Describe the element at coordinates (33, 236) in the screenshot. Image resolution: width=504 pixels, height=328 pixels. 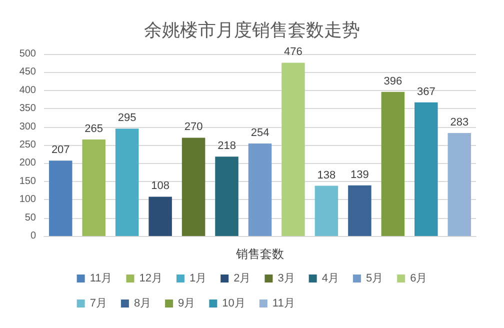
I see `y-tick-label: 0` at that location.